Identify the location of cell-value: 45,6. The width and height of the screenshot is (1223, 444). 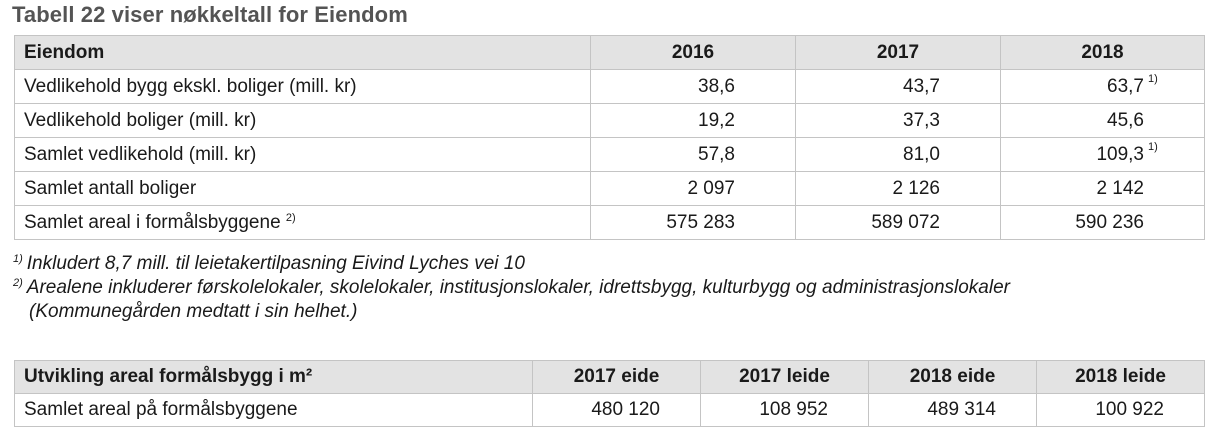
(1125, 120).